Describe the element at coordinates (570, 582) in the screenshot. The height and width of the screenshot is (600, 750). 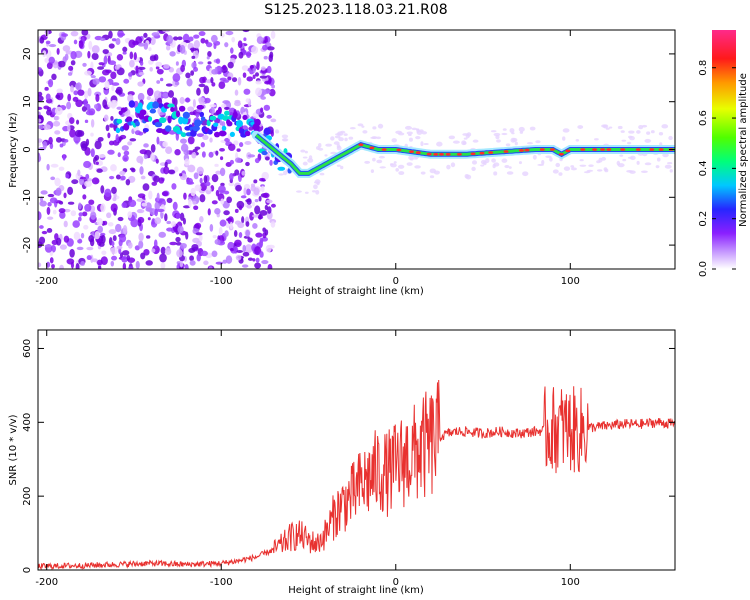
I see `snr-xtick-label: 100` at that location.